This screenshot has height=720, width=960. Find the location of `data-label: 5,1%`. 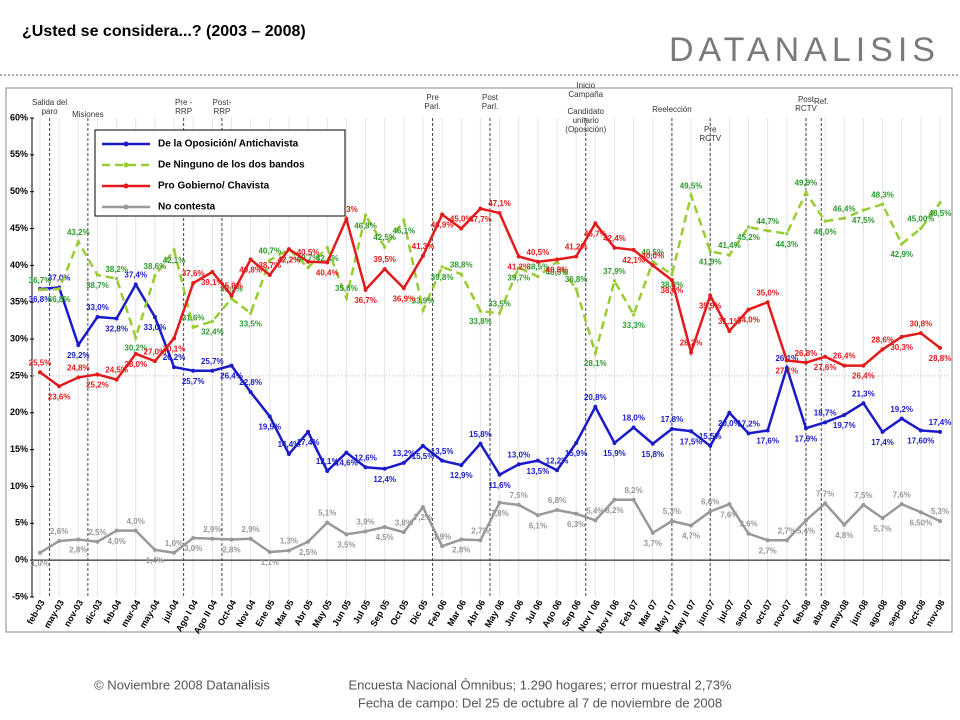

data-label: 5,1% is located at coordinates (327, 513).